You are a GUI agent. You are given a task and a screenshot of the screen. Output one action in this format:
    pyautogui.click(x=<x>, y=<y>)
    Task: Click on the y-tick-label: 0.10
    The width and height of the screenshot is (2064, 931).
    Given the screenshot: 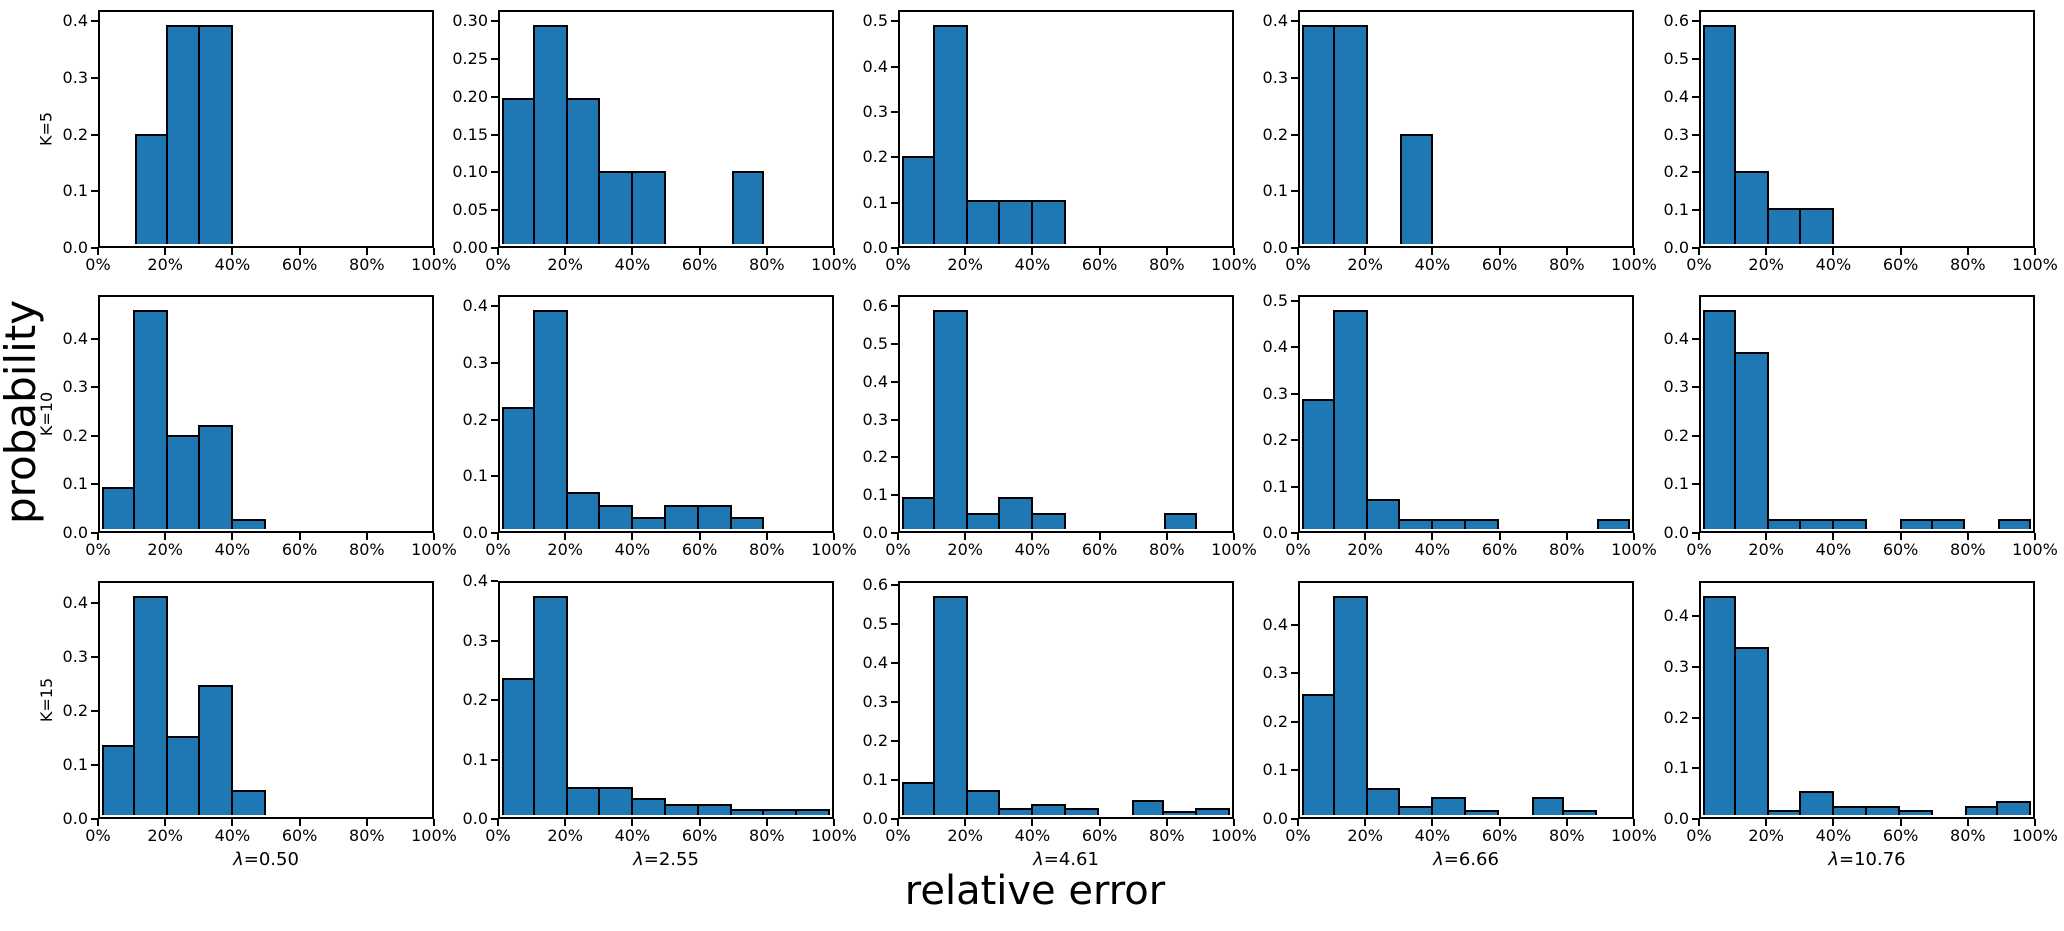 What is the action you would take?
    pyautogui.click(x=470, y=172)
    